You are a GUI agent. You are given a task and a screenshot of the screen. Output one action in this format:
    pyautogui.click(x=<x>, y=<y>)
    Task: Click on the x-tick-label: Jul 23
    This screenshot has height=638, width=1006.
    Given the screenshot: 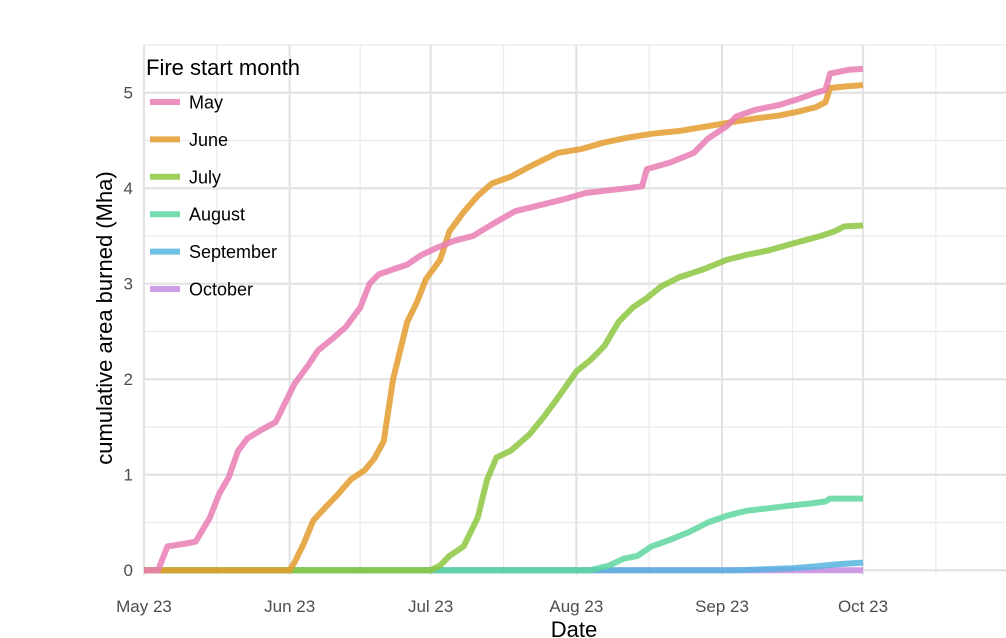 What is the action you would take?
    pyautogui.click(x=430, y=606)
    